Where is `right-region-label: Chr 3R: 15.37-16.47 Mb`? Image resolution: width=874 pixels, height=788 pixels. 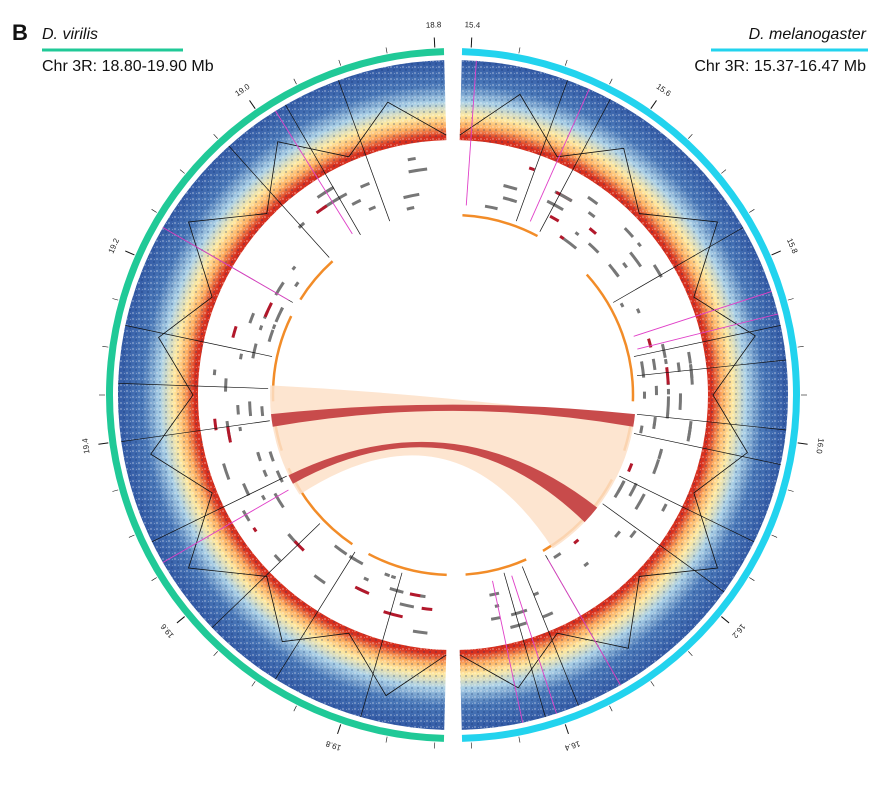 right-region-label: Chr 3R: 15.37-16.47 Mb is located at coordinates (780, 66).